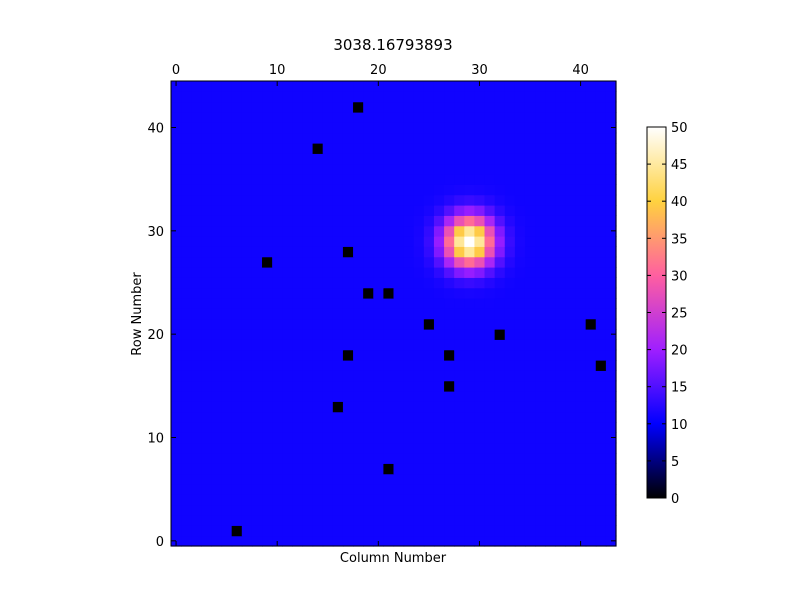 The image size is (800, 600). What do you see at coordinates (155, 232) in the screenshot?
I see `y-tick-label: 30` at bounding box center [155, 232].